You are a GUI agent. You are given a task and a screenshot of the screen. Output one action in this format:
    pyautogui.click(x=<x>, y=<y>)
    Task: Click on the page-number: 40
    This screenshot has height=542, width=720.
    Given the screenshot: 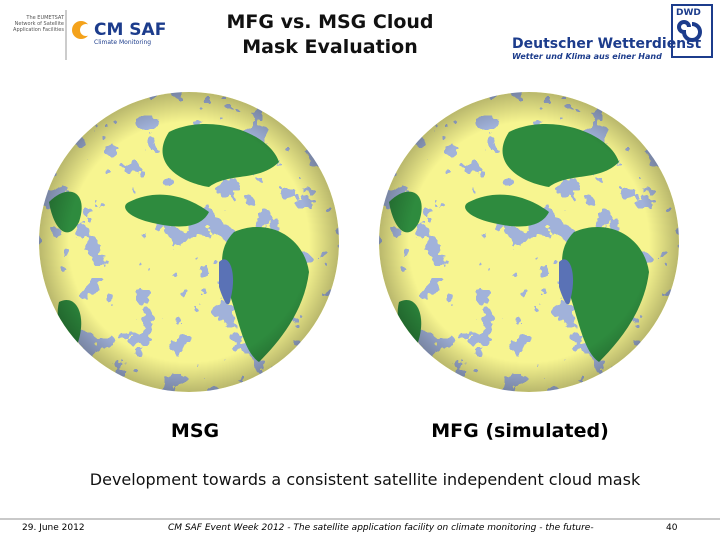 What is the action you would take?
    pyautogui.click(x=672, y=528)
    